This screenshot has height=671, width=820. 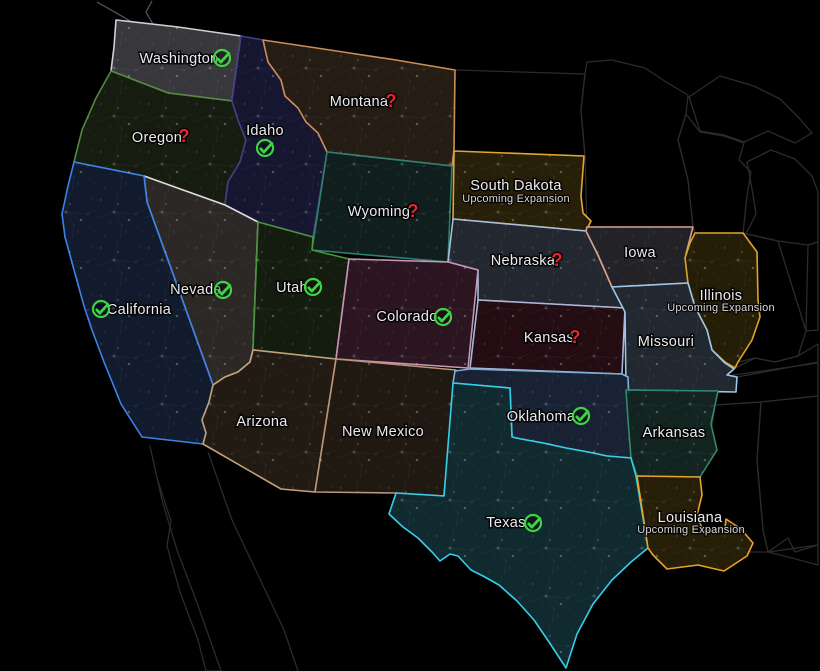 What do you see at coordinates (666, 342) in the screenshot?
I see `missouri-label: Missouri` at bounding box center [666, 342].